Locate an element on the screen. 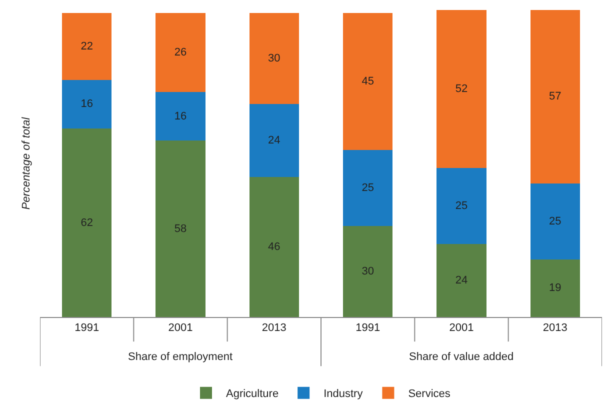 This screenshot has height=414, width=608. data-label: 57 is located at coordinates (555, 96).